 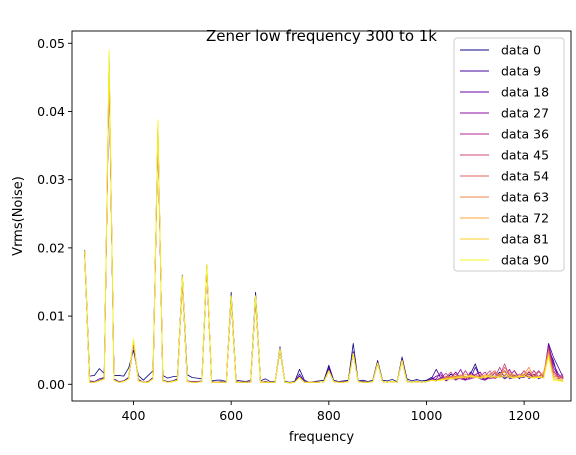 What do you see at coordinates (525, 134) in the screenshot?
I see `legend-label: data 36` at bounding box center [525, 134].